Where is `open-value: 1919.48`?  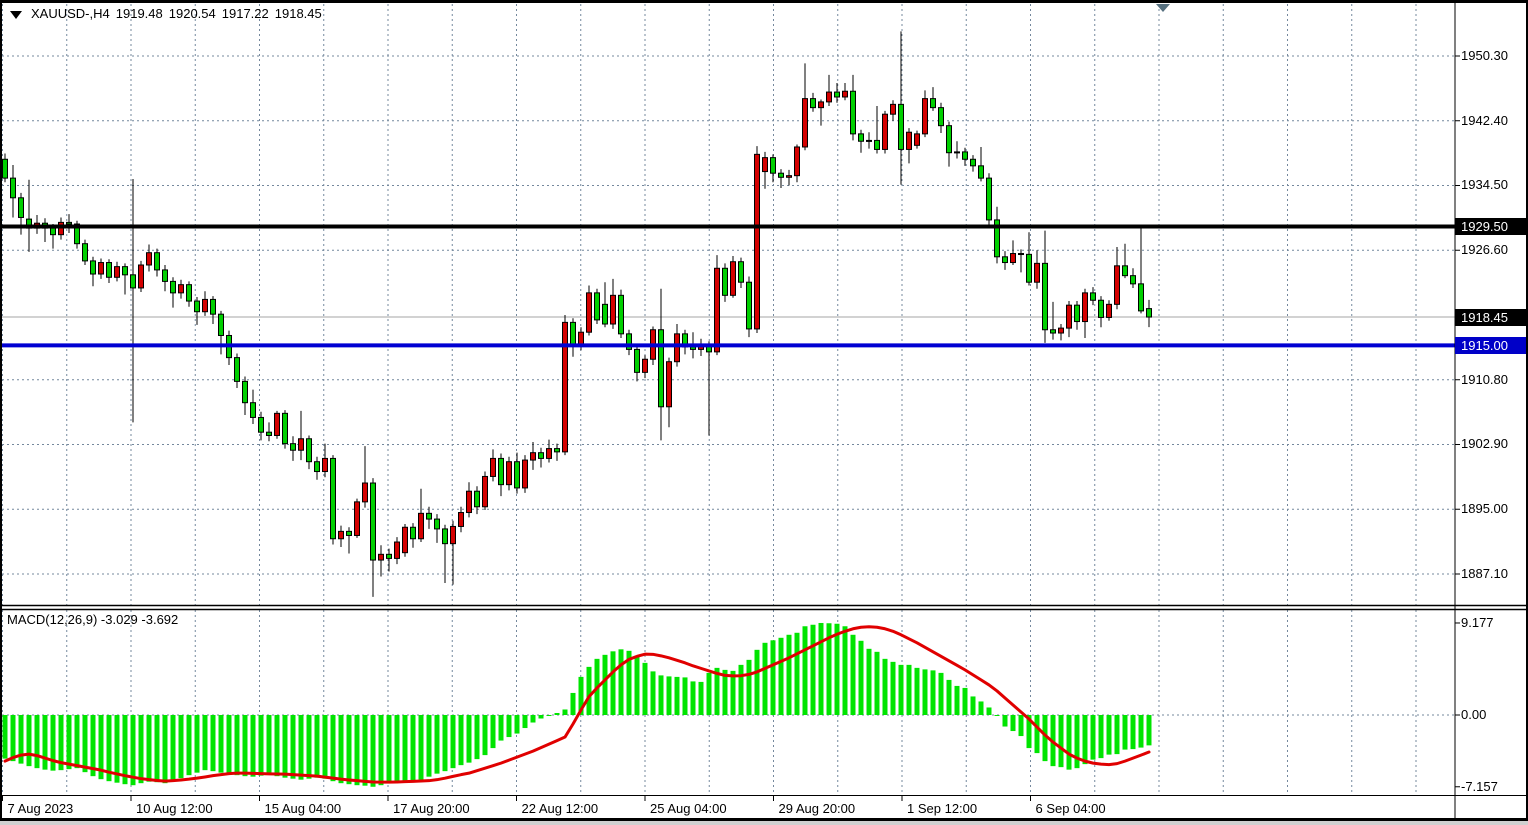 open-value: 1919.48 is located at coordinates (139, 13).